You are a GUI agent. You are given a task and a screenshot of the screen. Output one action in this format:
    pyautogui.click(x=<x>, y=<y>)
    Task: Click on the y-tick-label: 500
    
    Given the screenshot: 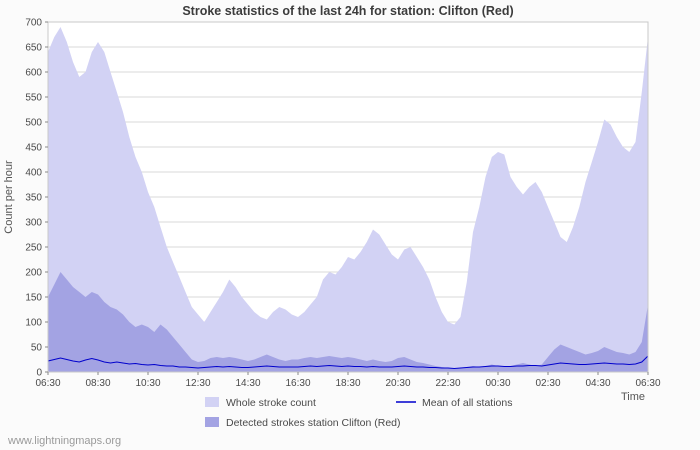 What is the action you would take?
    pyautogui.click(x=33, y=123)
    